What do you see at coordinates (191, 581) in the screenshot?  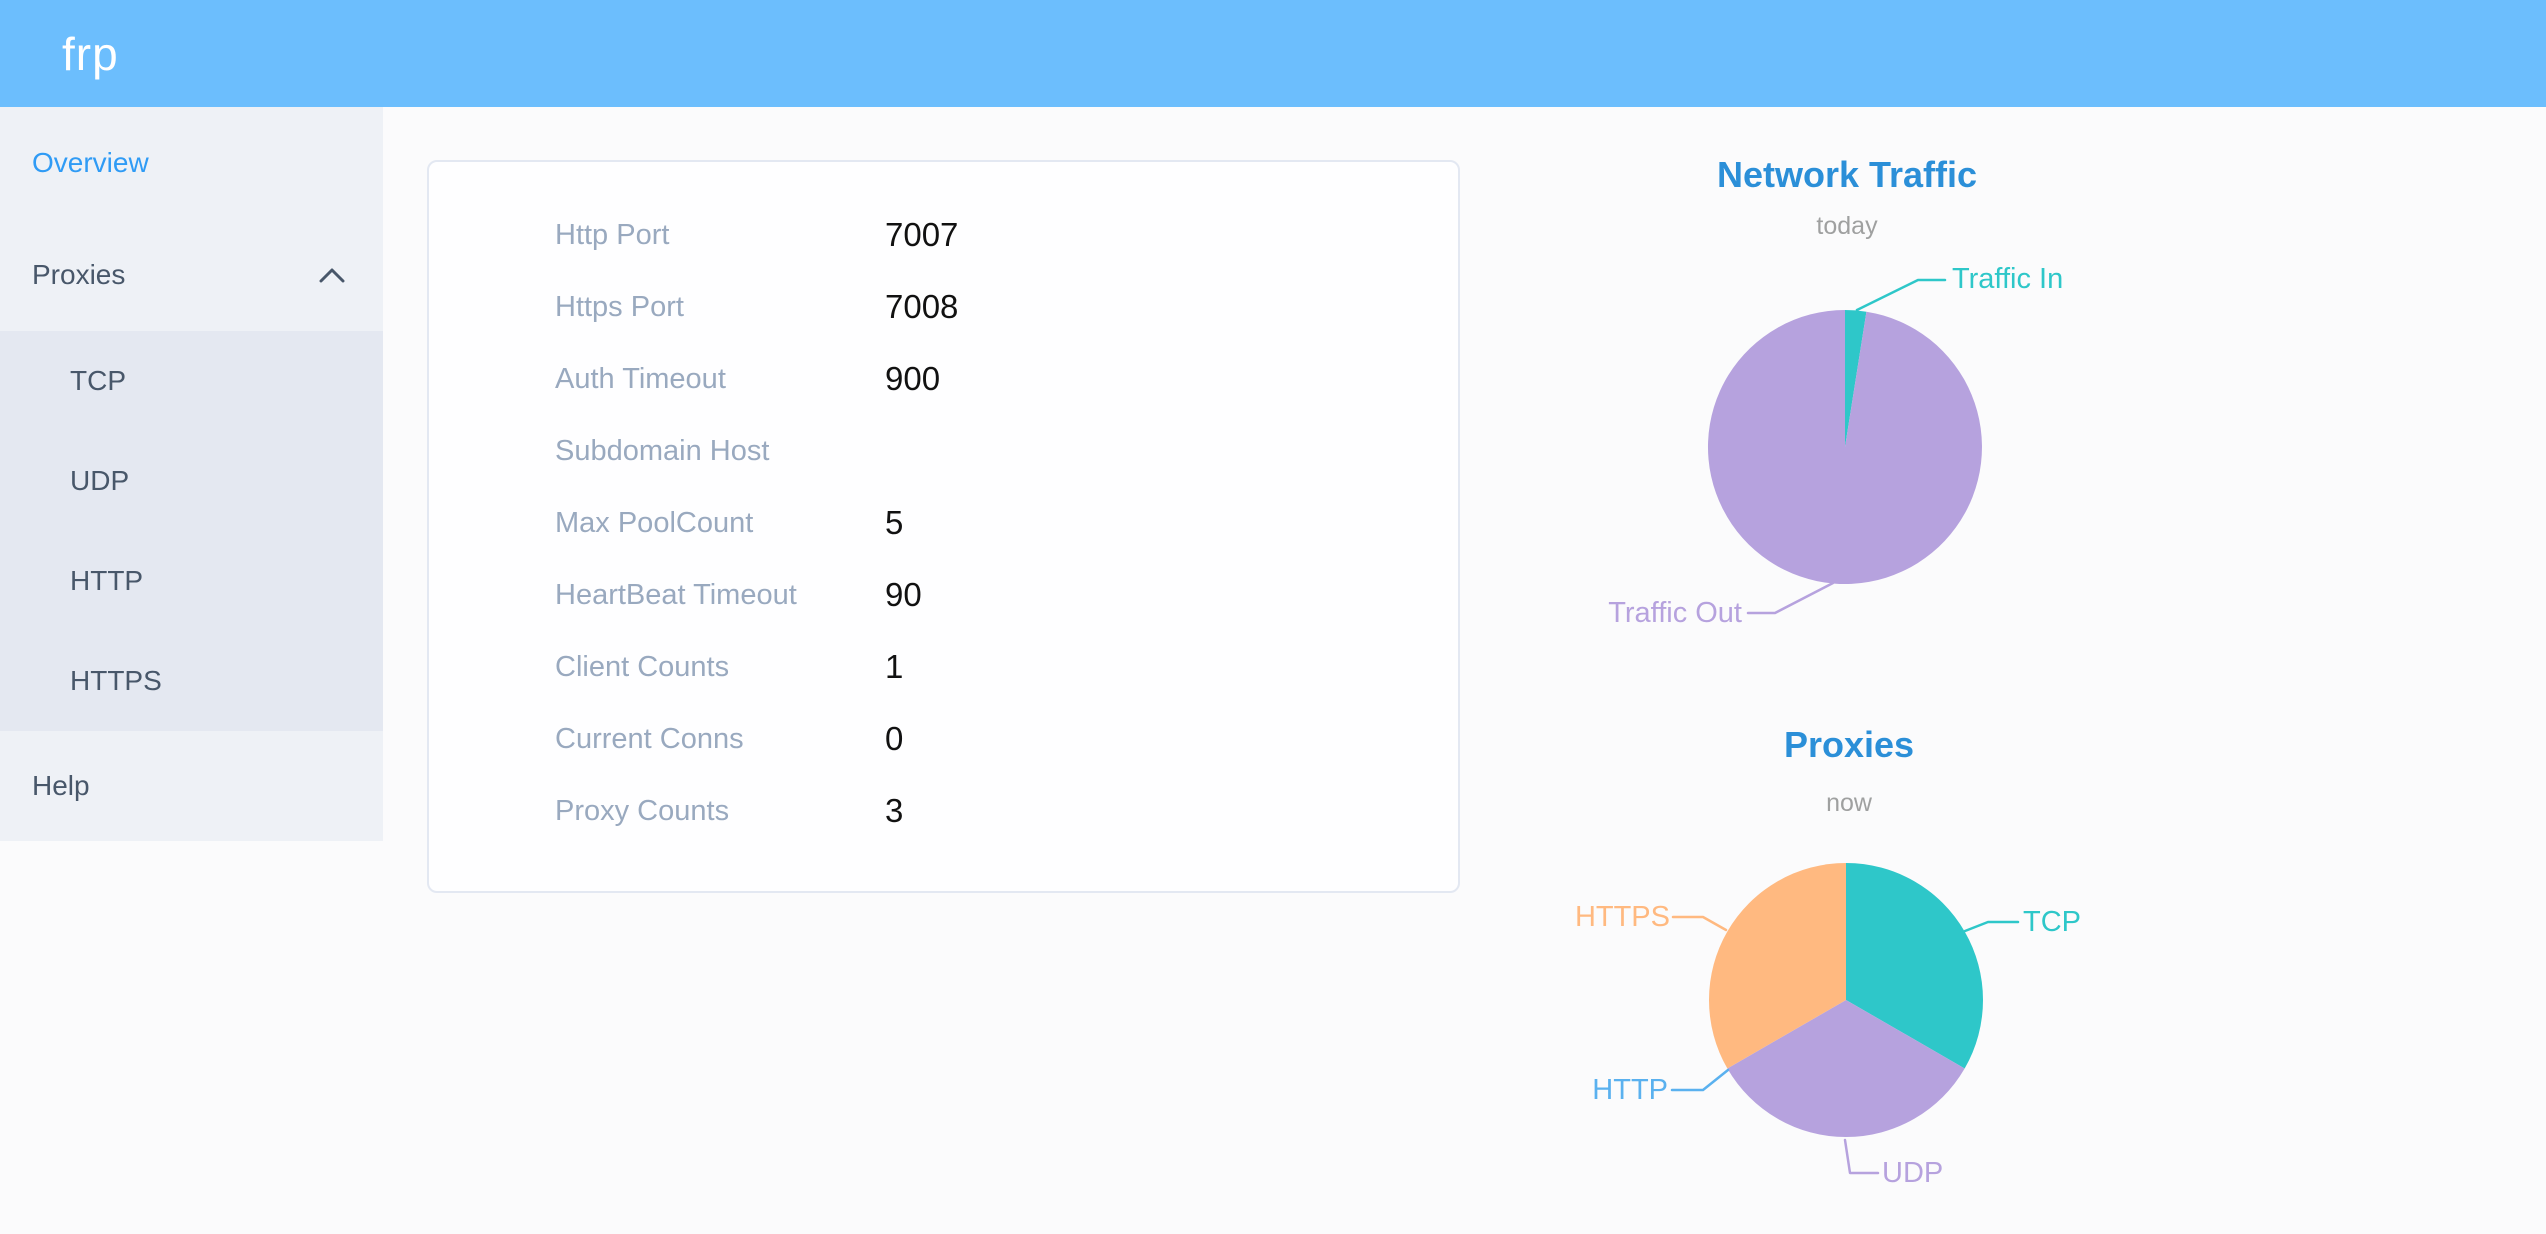 I see `sidebar-item-http: HTTP` at bounding box center [191, 581].